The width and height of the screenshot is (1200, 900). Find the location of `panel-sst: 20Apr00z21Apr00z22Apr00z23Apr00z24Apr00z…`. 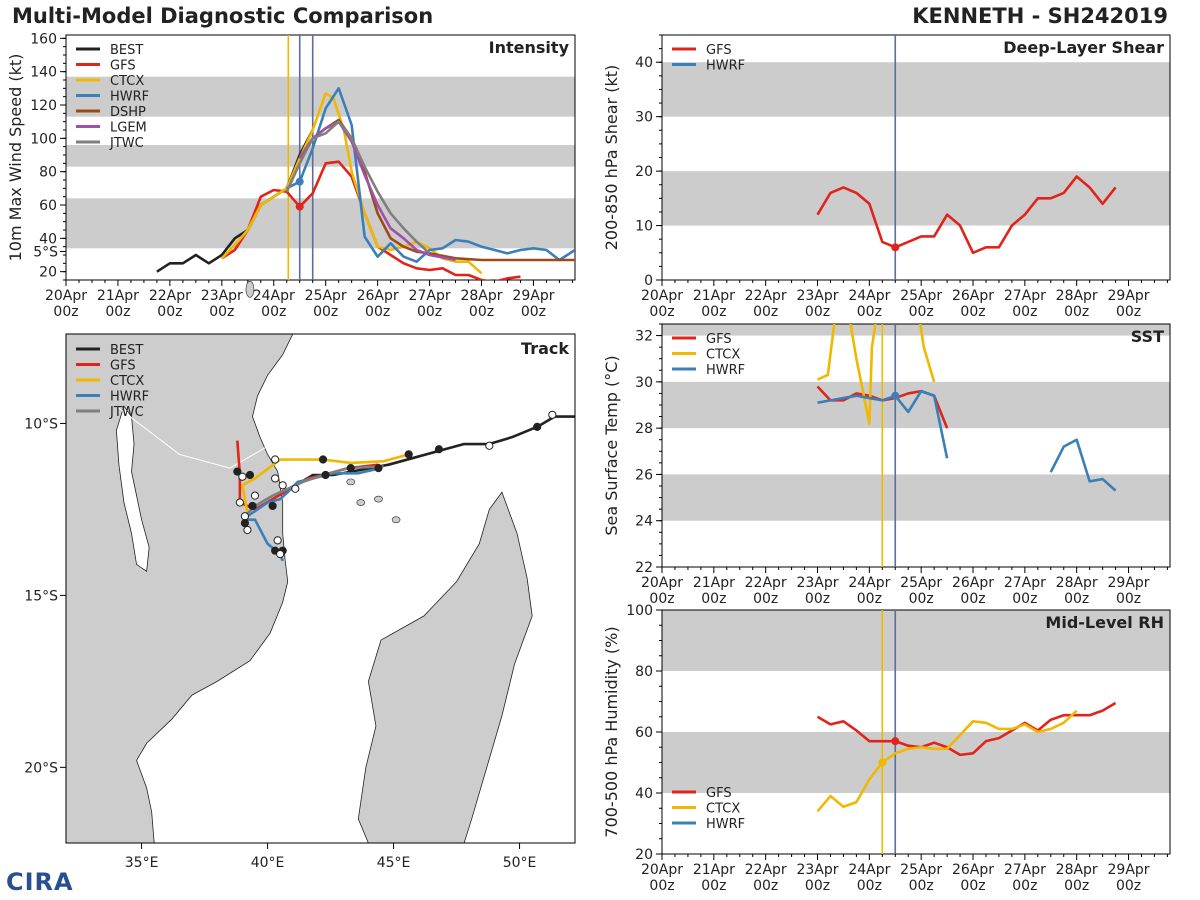

panel-sst: 20Apr00z21Apr00z22Apr00z23Apr00z24Apr00z… is located at coordinates (886, 465).